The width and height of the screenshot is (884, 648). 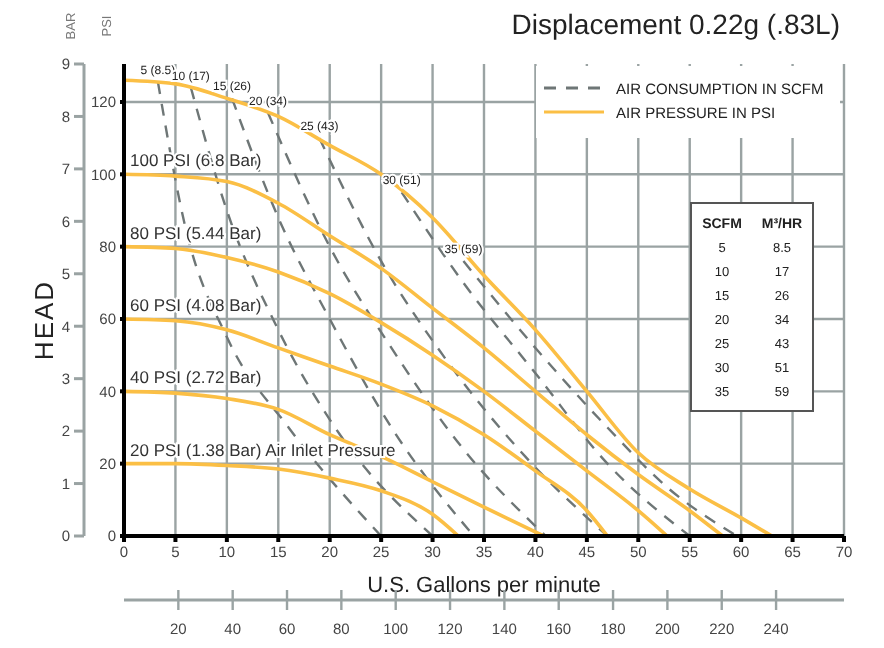 I want to click on chart-title: Displacement 0.22g (.83L), so click(x=675, y=24).